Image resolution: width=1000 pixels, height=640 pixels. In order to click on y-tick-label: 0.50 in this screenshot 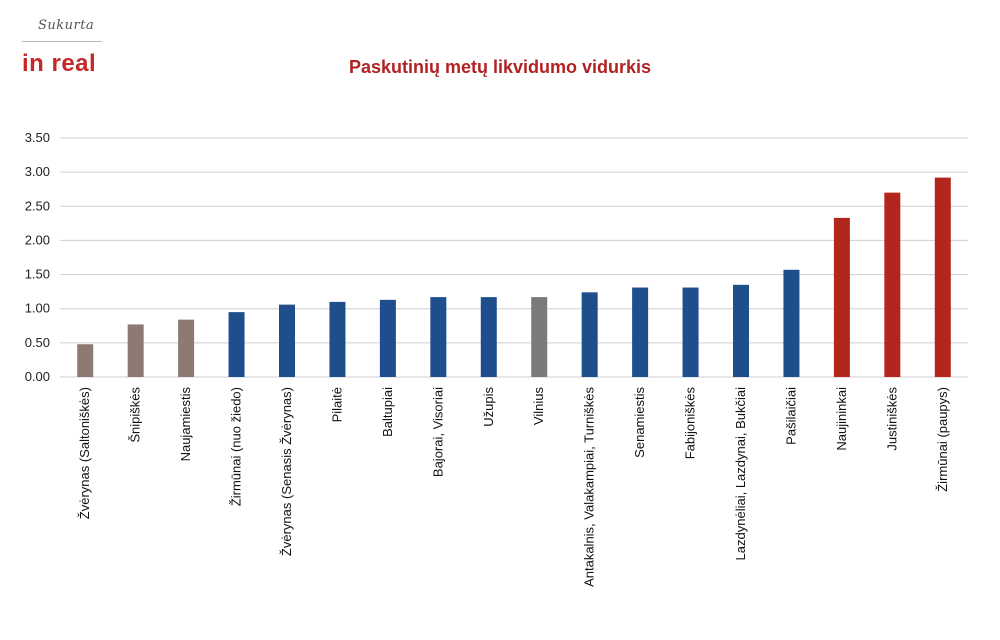, I will do `click(37, 342)`.